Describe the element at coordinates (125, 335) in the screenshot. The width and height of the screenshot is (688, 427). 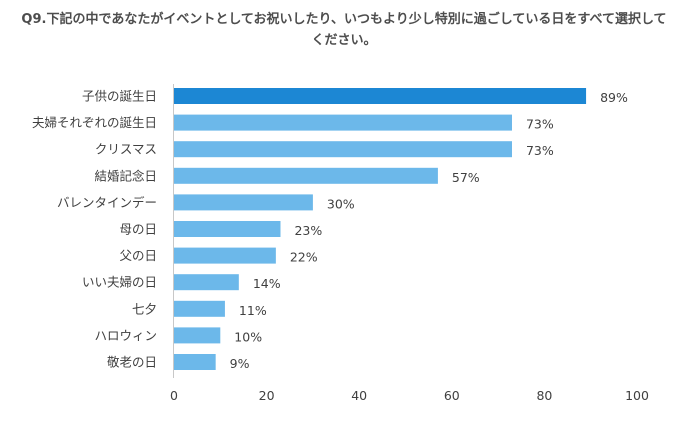
I see `category-label: ハロウィン` at that location.